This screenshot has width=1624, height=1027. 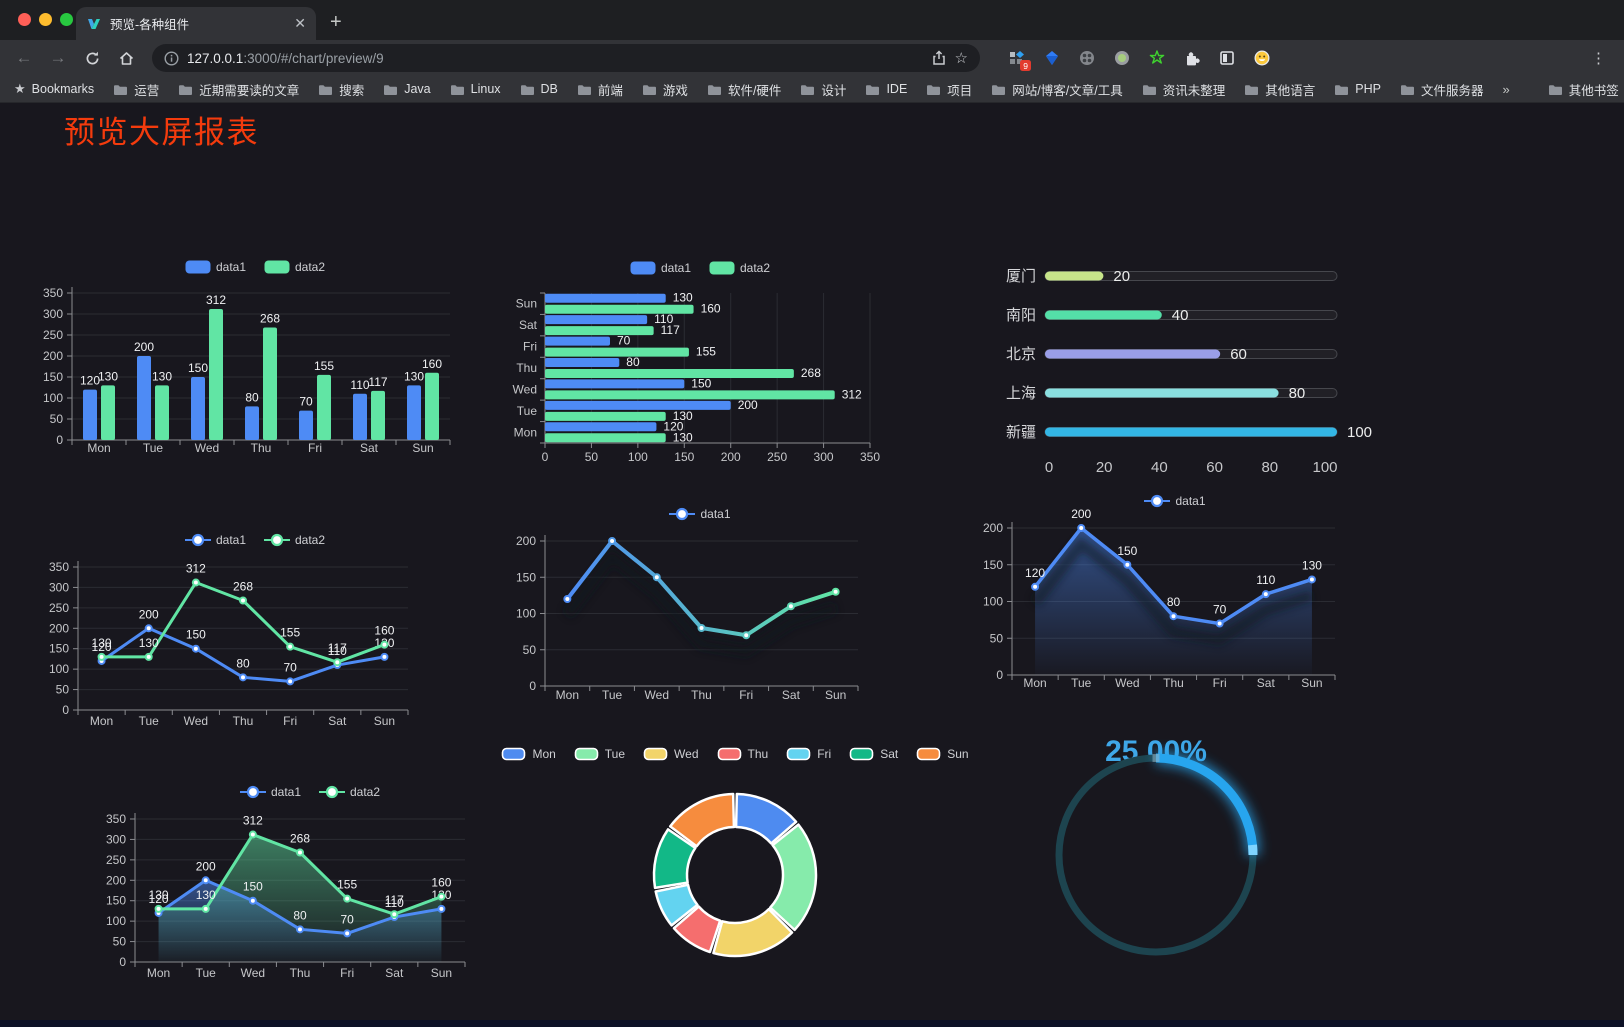 What do you see at coordinates (336, 22) in the screenshot?
I see `new-tab-button: +` at bounding box center [336, 22].